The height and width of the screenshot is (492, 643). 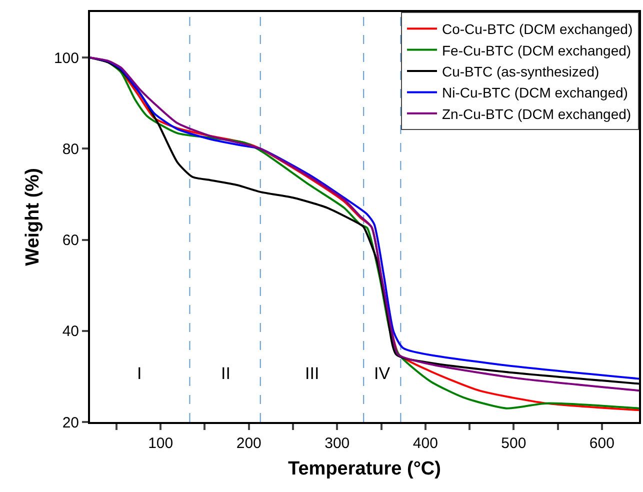 What do you see at coordinates (312, 373) in the screenshot?
I see `annotation: III` at bounding box center [312, 373].